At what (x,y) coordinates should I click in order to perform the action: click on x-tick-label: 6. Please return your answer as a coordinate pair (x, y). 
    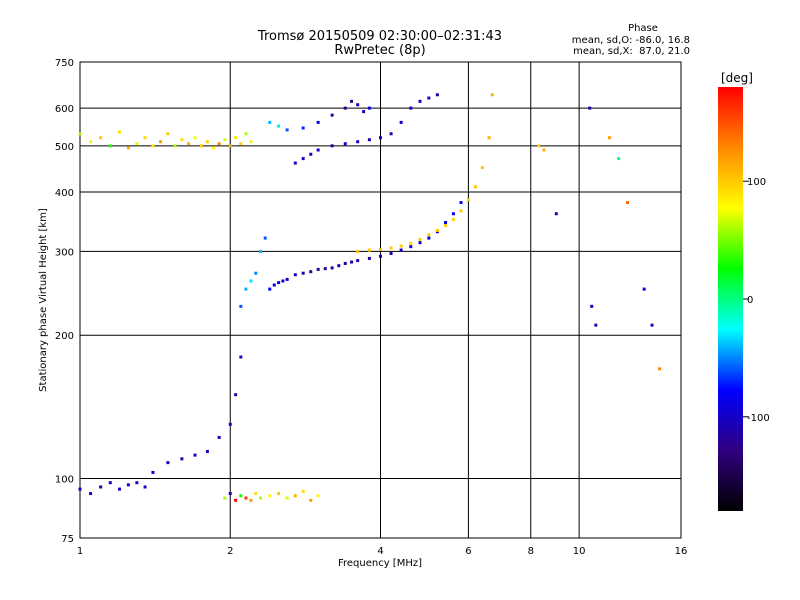
    Looking at the image, I should click on (468, 551).